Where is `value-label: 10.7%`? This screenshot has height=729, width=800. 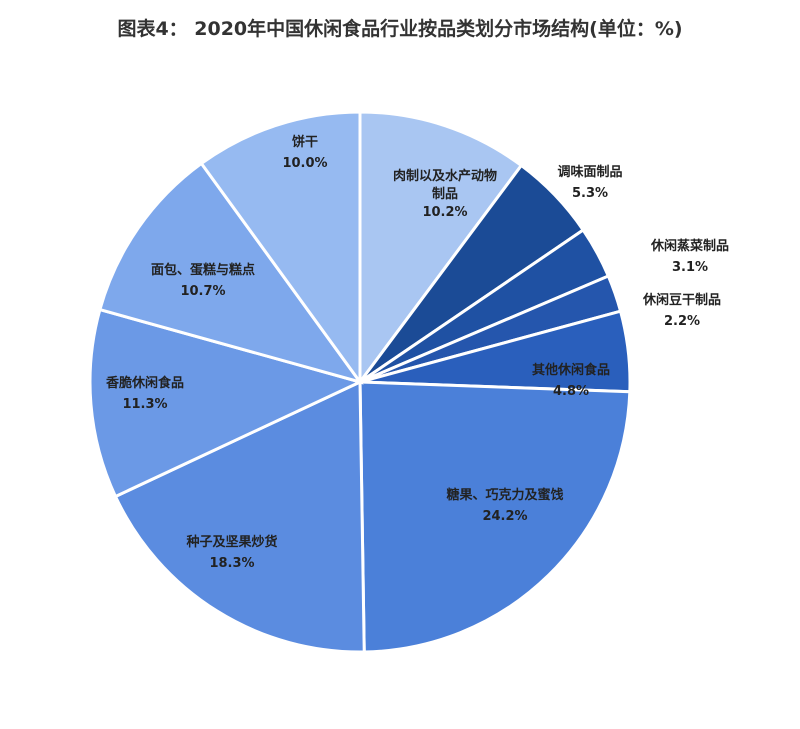
value-label: 10.7% is located at coordinates (203, 291).